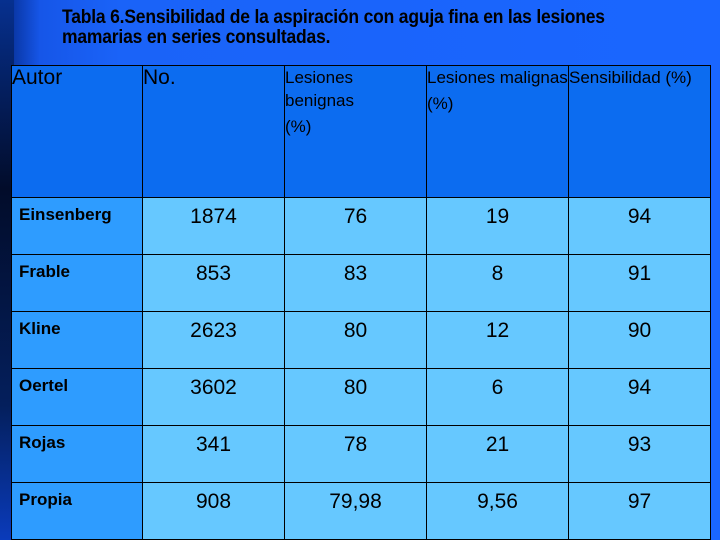 Image resolution: width=720 pixels, height=540 pixels. What do you see at coordinates (213, 283) in the screenshot?
I see `cell-no: 853` at bounding box center [213, 283].